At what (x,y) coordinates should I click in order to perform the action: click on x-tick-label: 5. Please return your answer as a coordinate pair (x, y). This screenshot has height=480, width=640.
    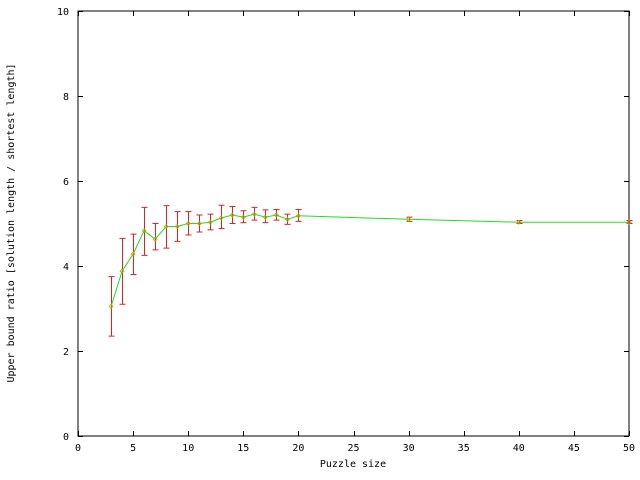
    Looking at the image, I should click on (133, 448).